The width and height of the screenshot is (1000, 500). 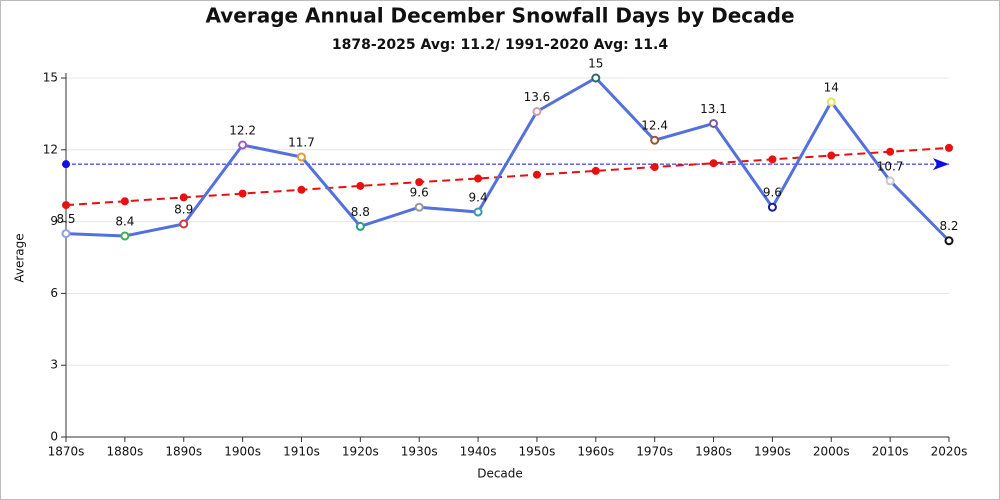 What do you see at coordinates (948, 226) in the screenshot?
I see `data-label: 8.2` at bounding box center [948, 226].